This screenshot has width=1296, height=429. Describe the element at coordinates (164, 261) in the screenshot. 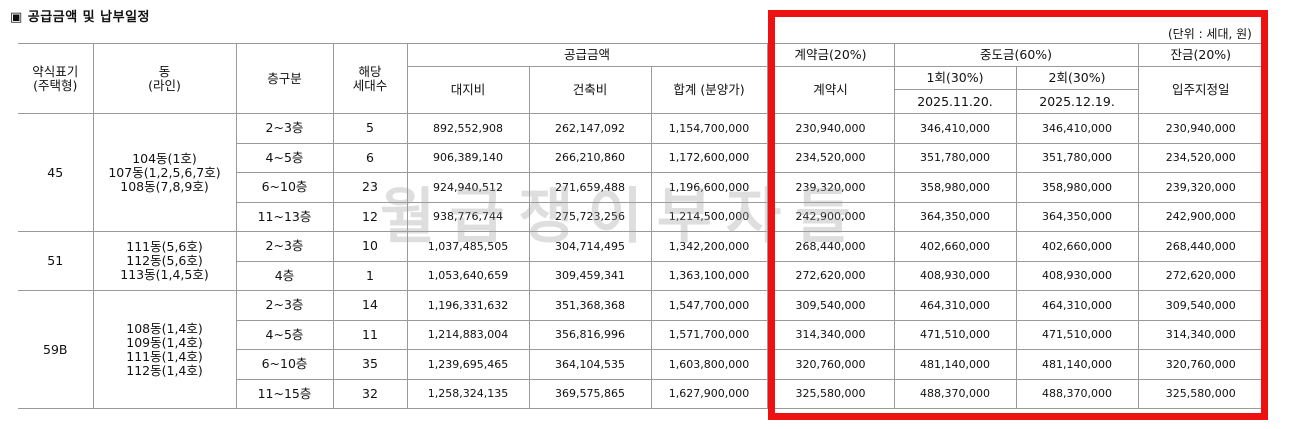

I see `dong-cell: 111동(5,6호) 112동(5,6호) 113동(1,4,5호)` at that location.